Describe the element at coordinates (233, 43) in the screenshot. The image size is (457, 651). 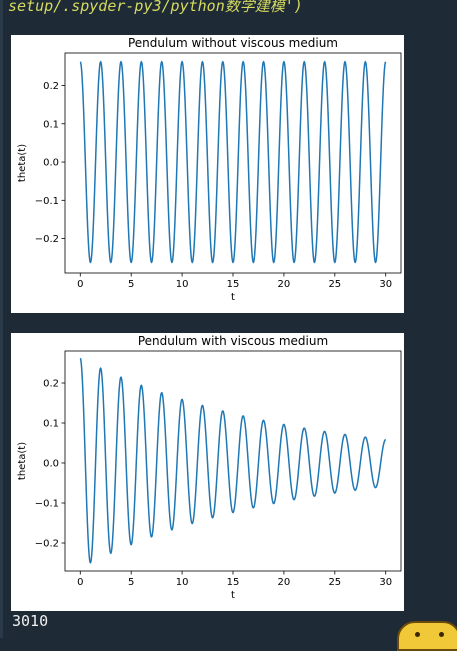
I see `chart-title: Pendulum without viscous medium` at that location.